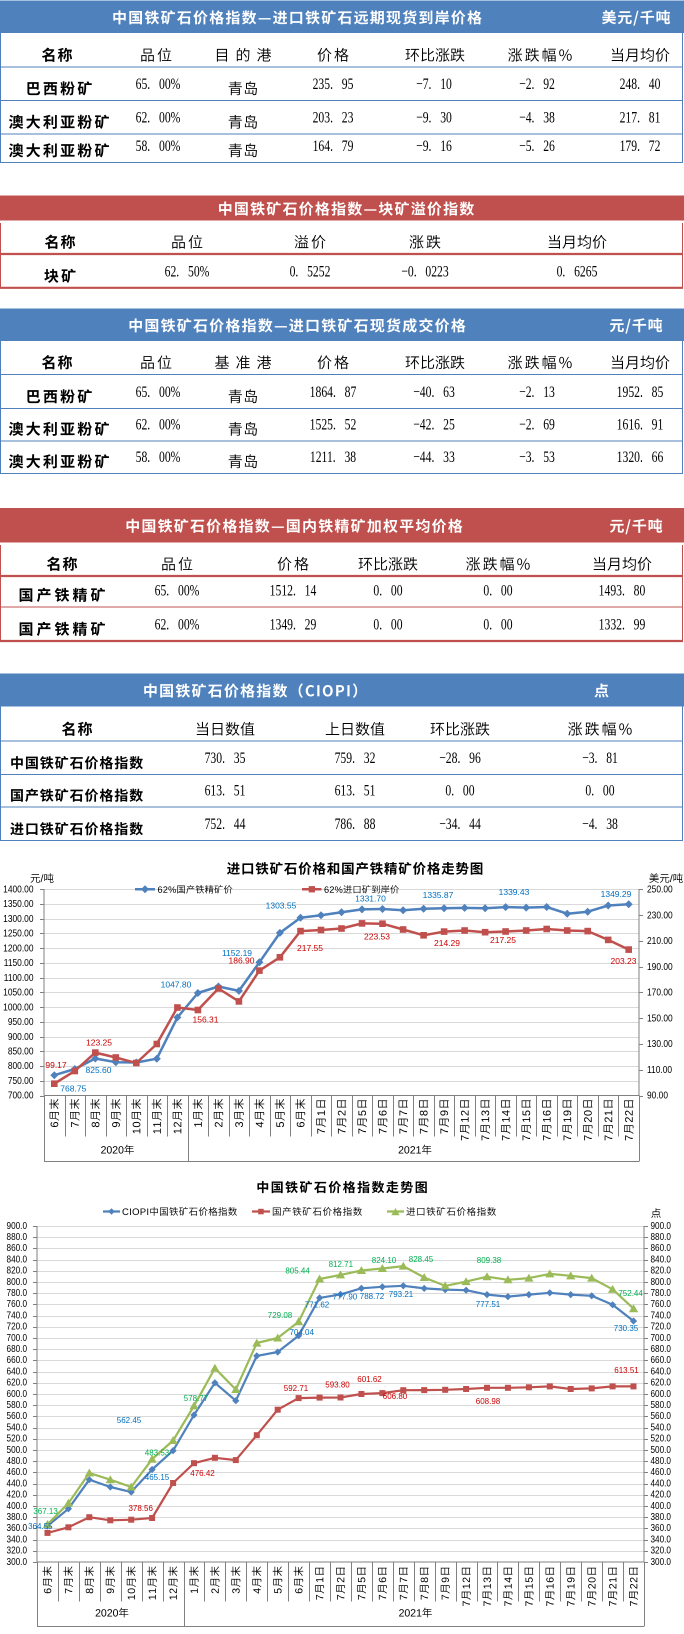  Describe the element at coordinates (158, 457) in the screenshot. I see `svg-text: 58. 00%` at that location.